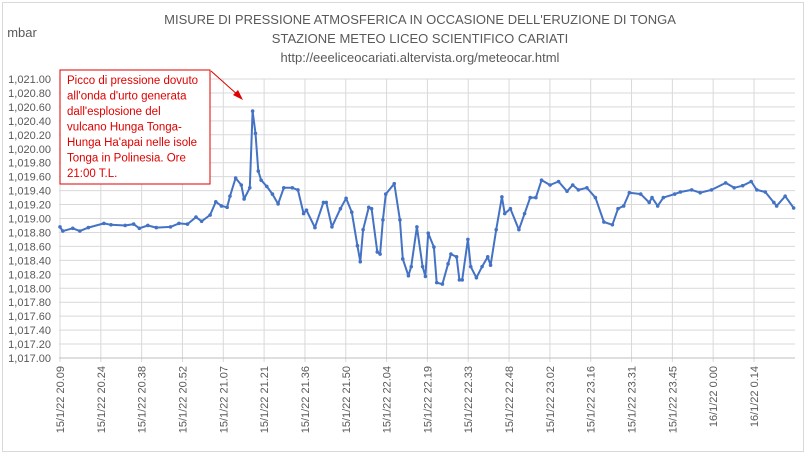  I want to click on y-tick-label: 1,018.40, so click(29, 261).